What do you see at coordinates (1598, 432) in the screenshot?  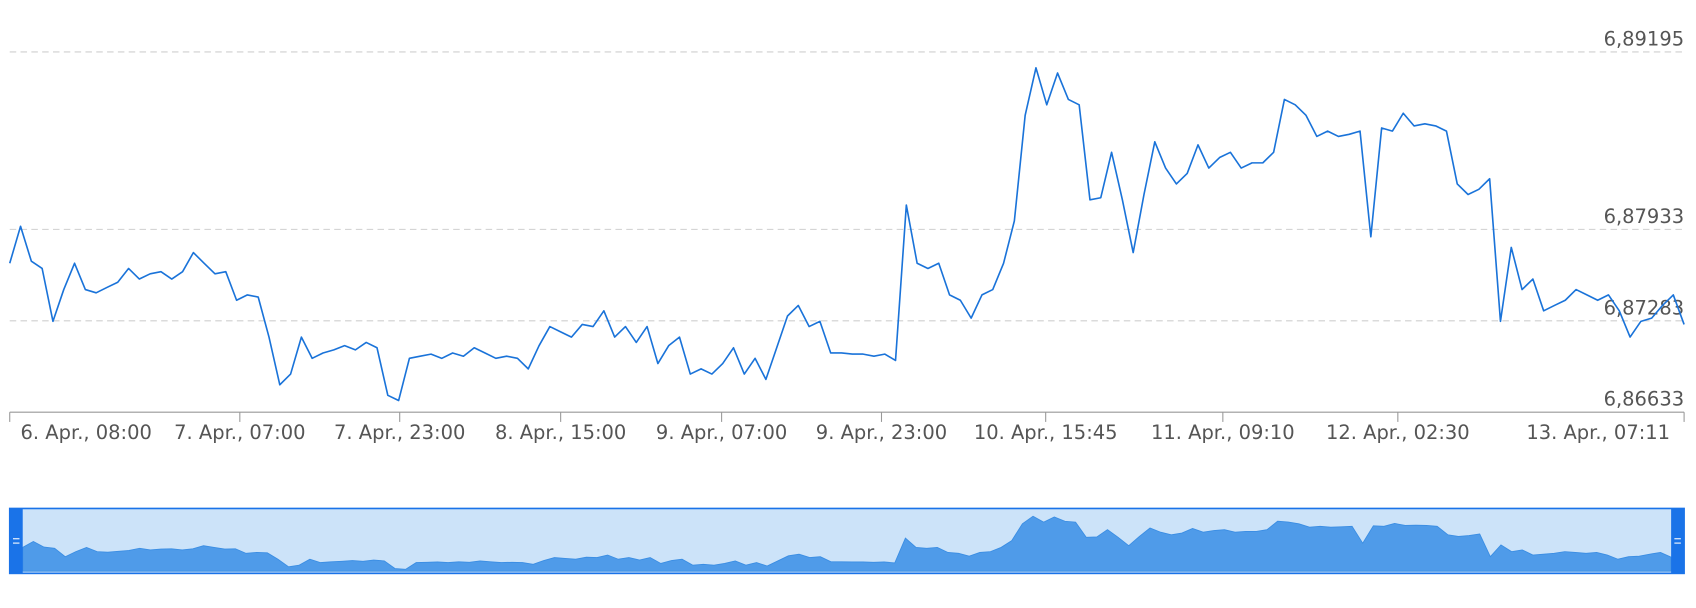 I see `x-tick-label: 13. Apr., 07:11` at bounding box center [1598, 432].